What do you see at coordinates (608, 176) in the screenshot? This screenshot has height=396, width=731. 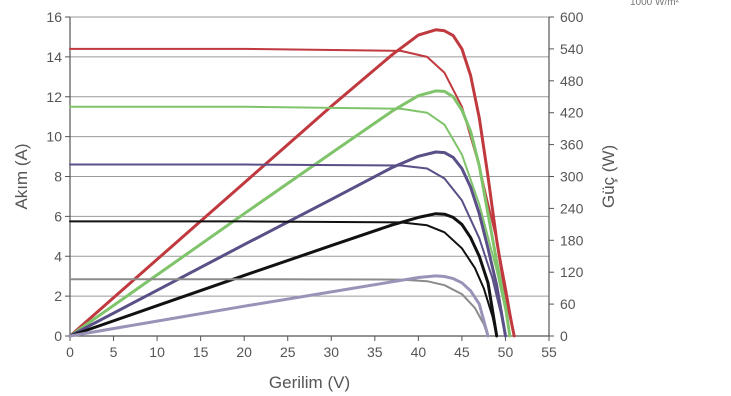 I see `y2-axis-label: Güç (W)` at bounding box center [608, 176].